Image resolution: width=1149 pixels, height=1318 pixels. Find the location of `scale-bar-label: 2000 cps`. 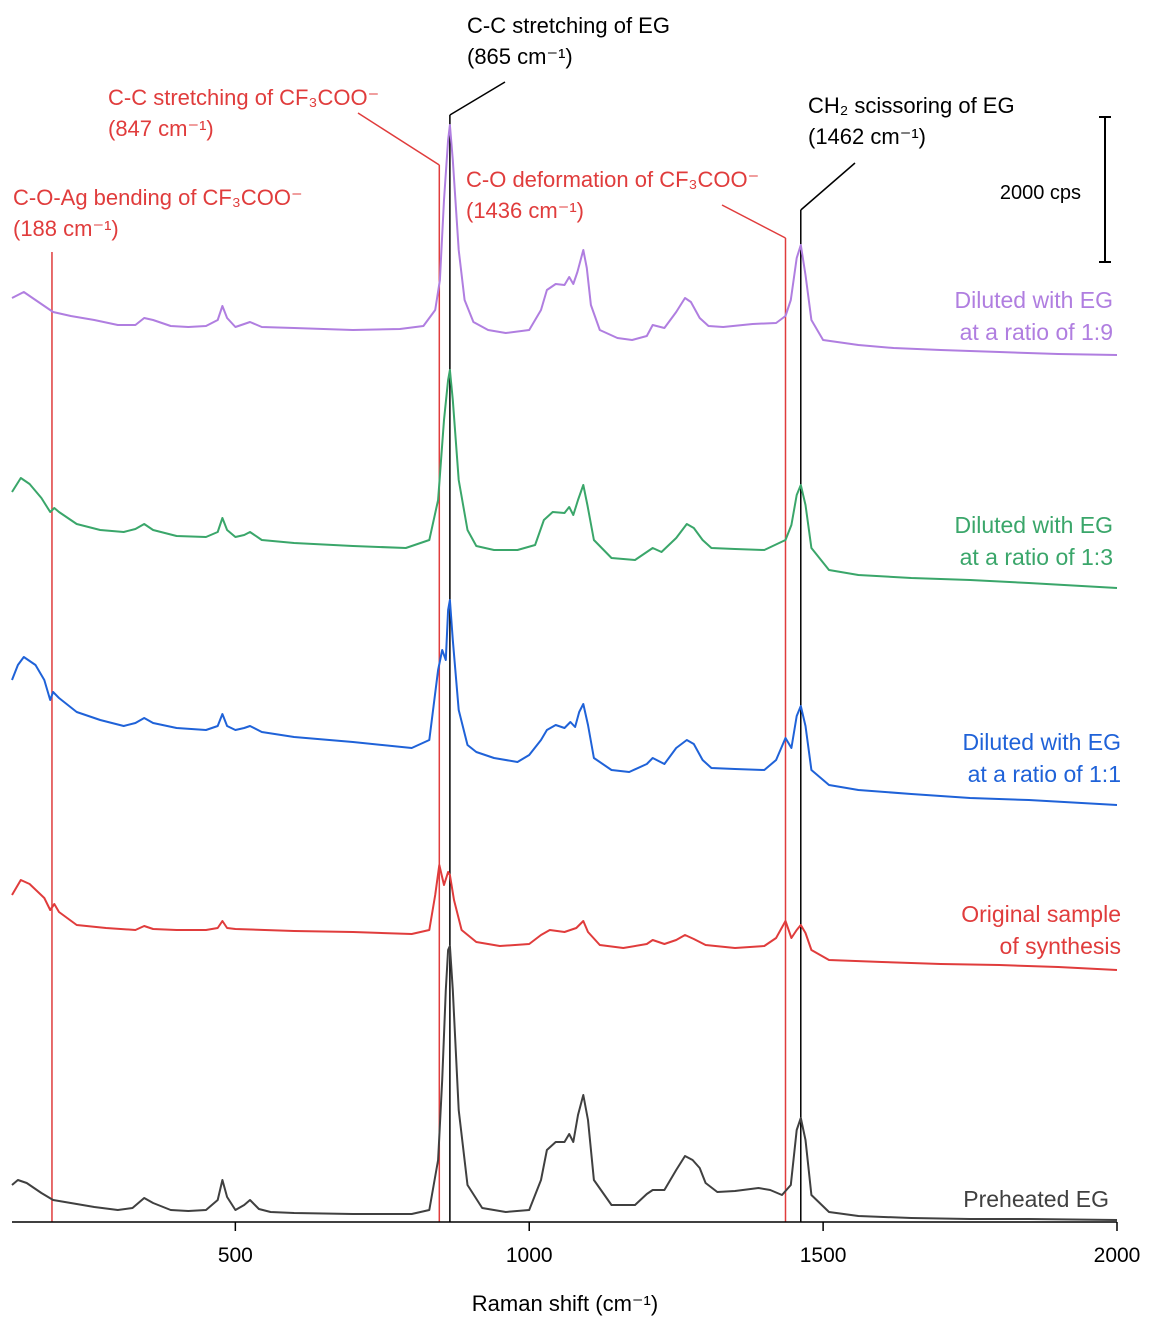

scale-bar-label: 2000 cps is located at coordinates (1040, 193).